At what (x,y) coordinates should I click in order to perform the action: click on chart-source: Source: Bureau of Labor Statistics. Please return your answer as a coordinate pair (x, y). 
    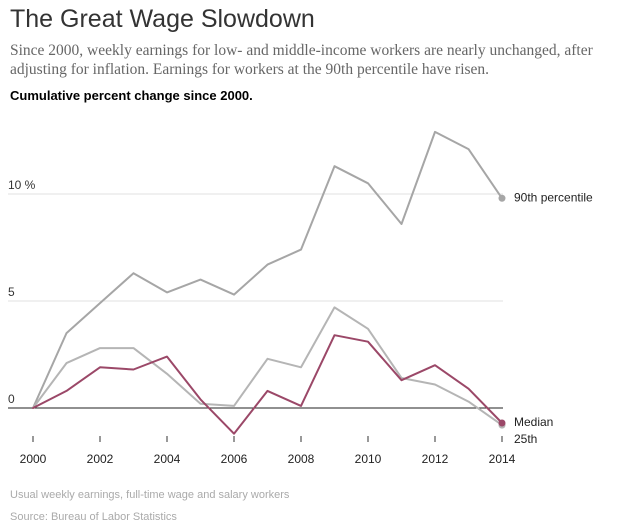
    Looking at the image, I should click on (93, 517).